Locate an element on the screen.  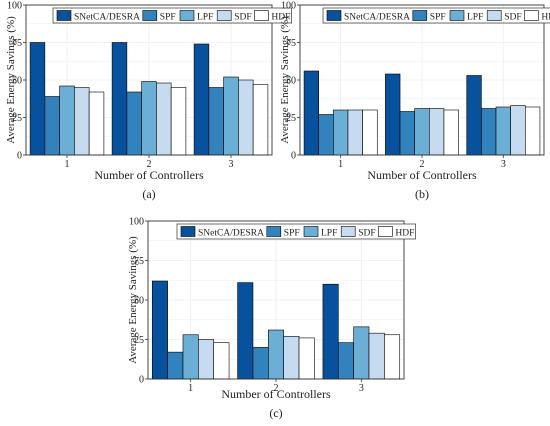
legend-box is located at coordinates (172, 15).